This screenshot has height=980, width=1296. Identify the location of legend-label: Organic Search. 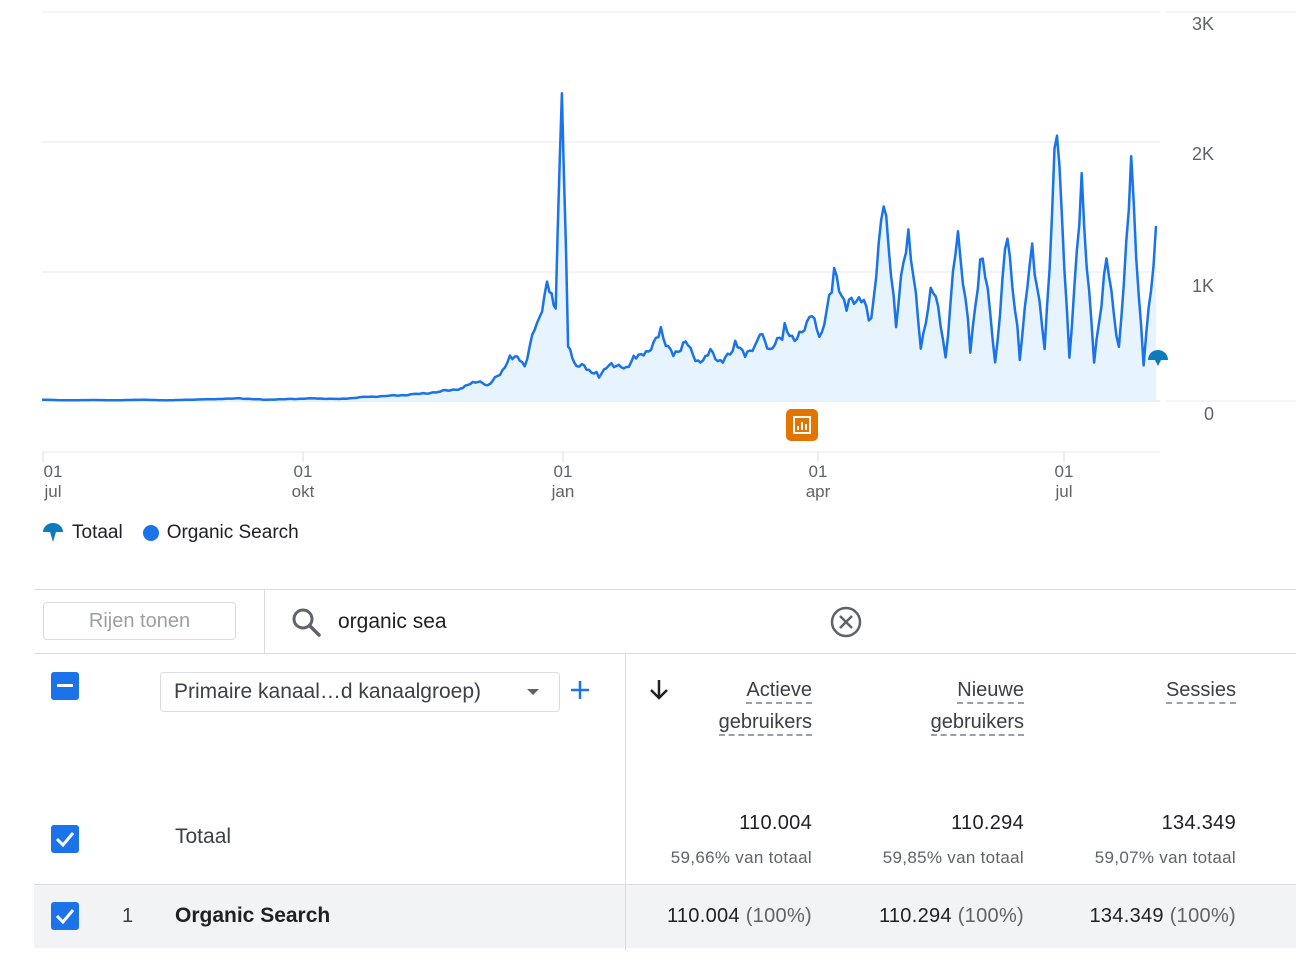
(232, 532).